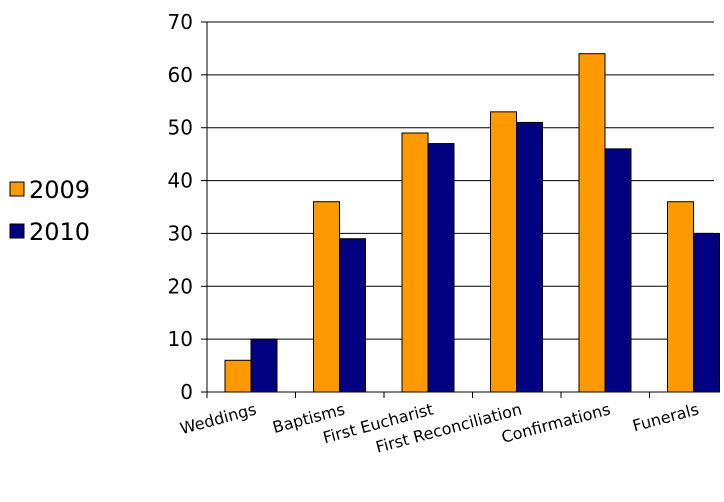 This screenshot has height=502, width=724. Describe the element at coordinates (59, 232) in the screenshot. I see `legend-label-2010: 2010` at that location.